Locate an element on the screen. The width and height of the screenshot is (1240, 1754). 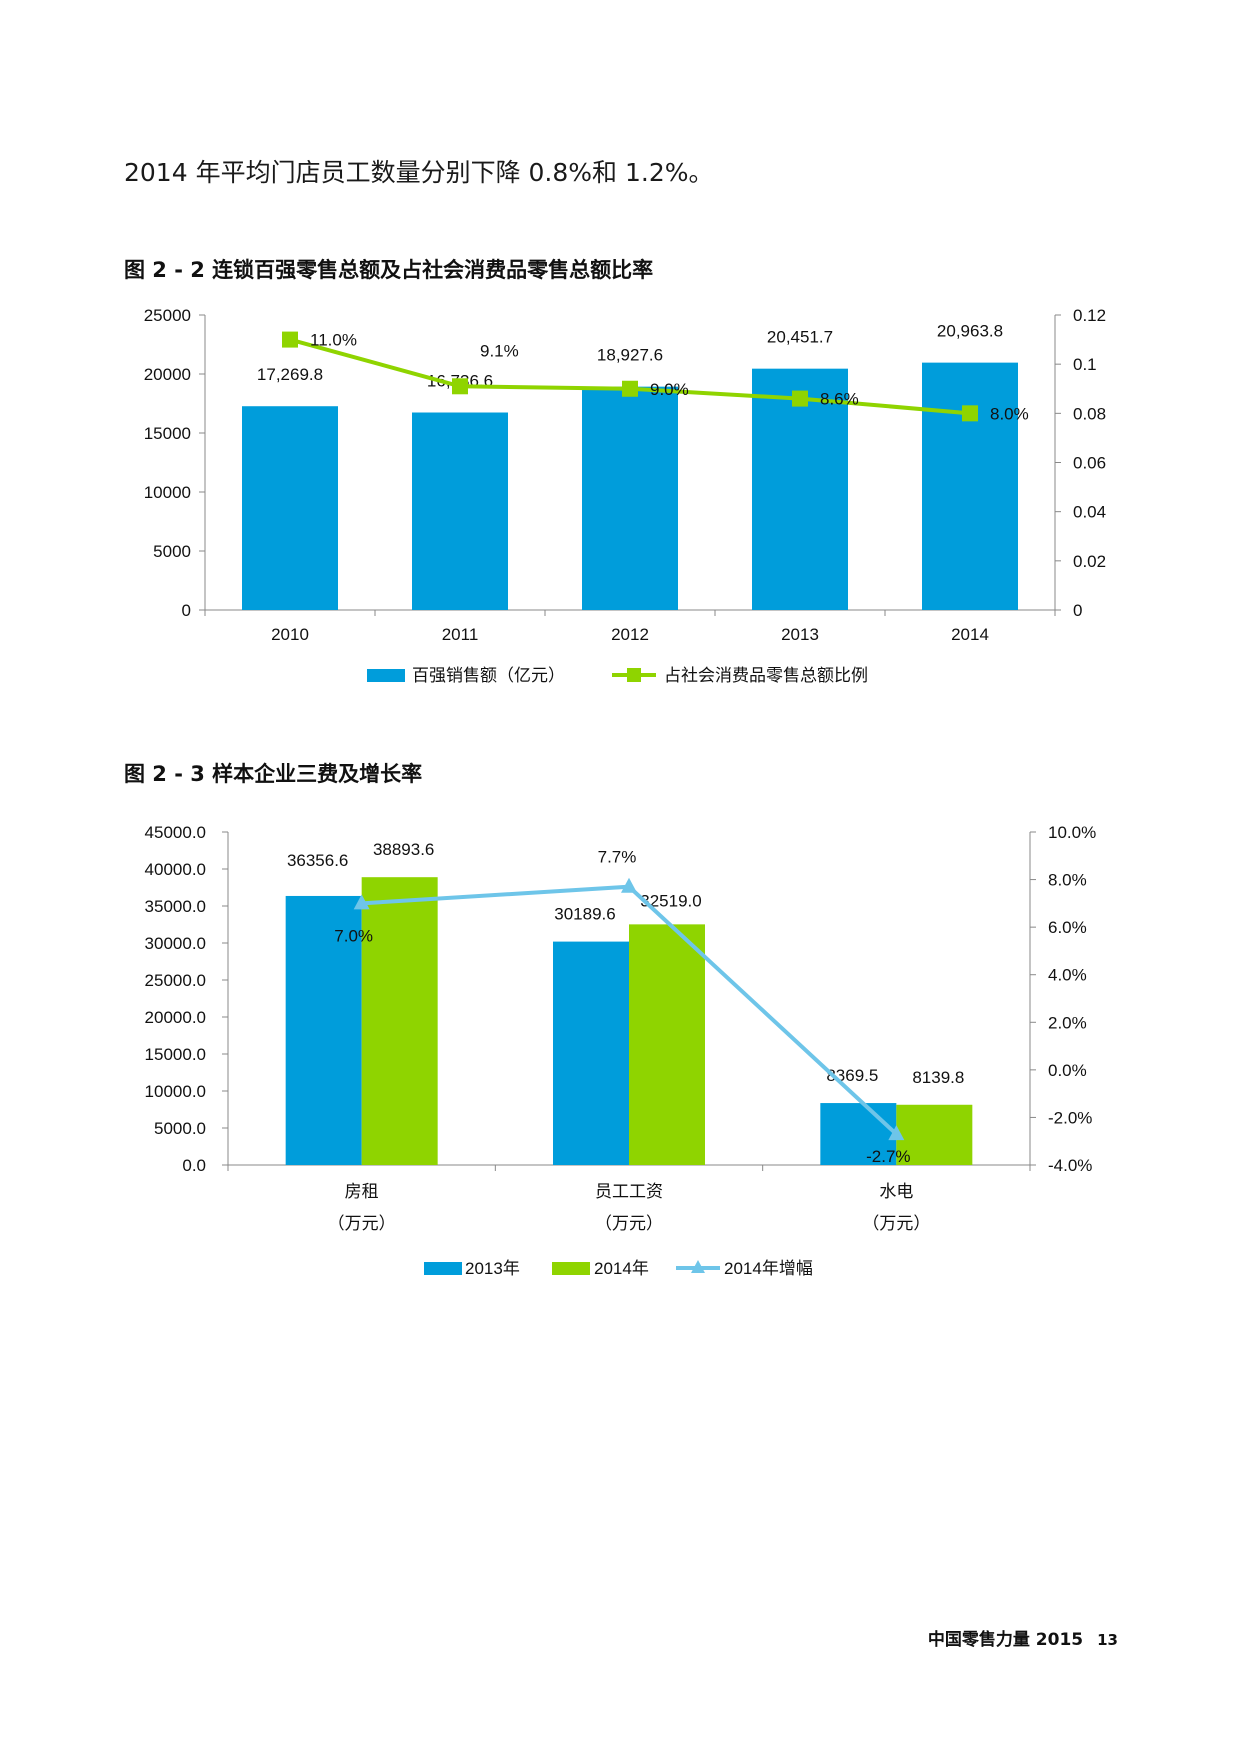
bar-data-label: 32519.0 is located at coordinates (670, 900).